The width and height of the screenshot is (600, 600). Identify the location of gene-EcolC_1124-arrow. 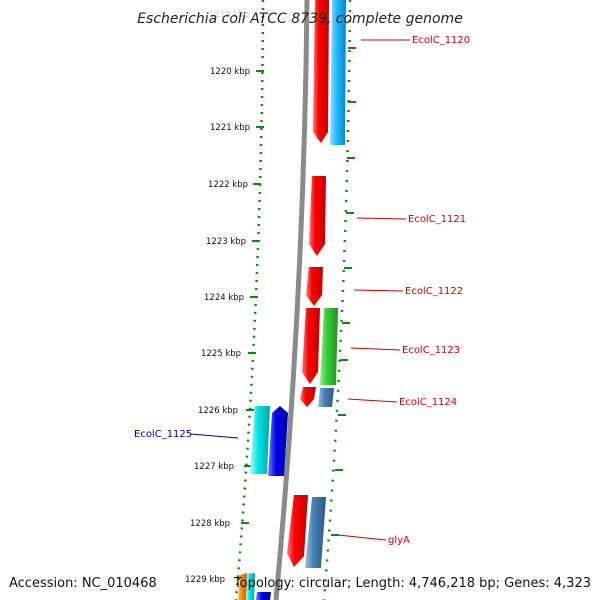
(308, 397).